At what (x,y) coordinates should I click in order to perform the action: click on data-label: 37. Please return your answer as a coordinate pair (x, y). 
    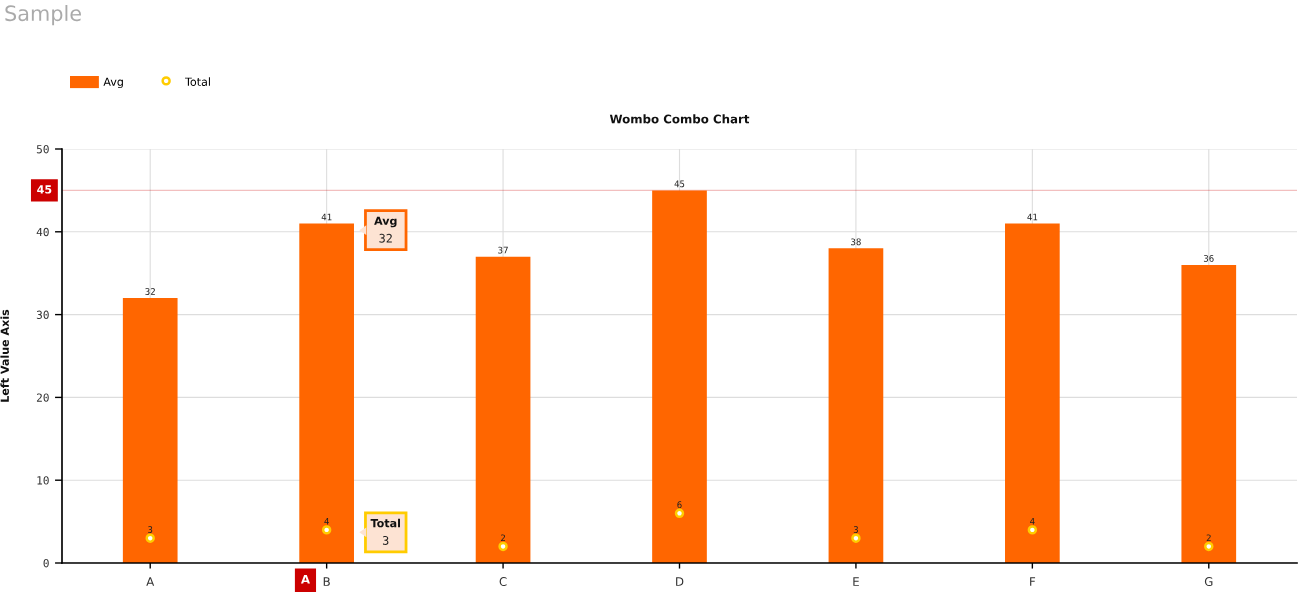
    Looking at the image, I should click on (503, 250).